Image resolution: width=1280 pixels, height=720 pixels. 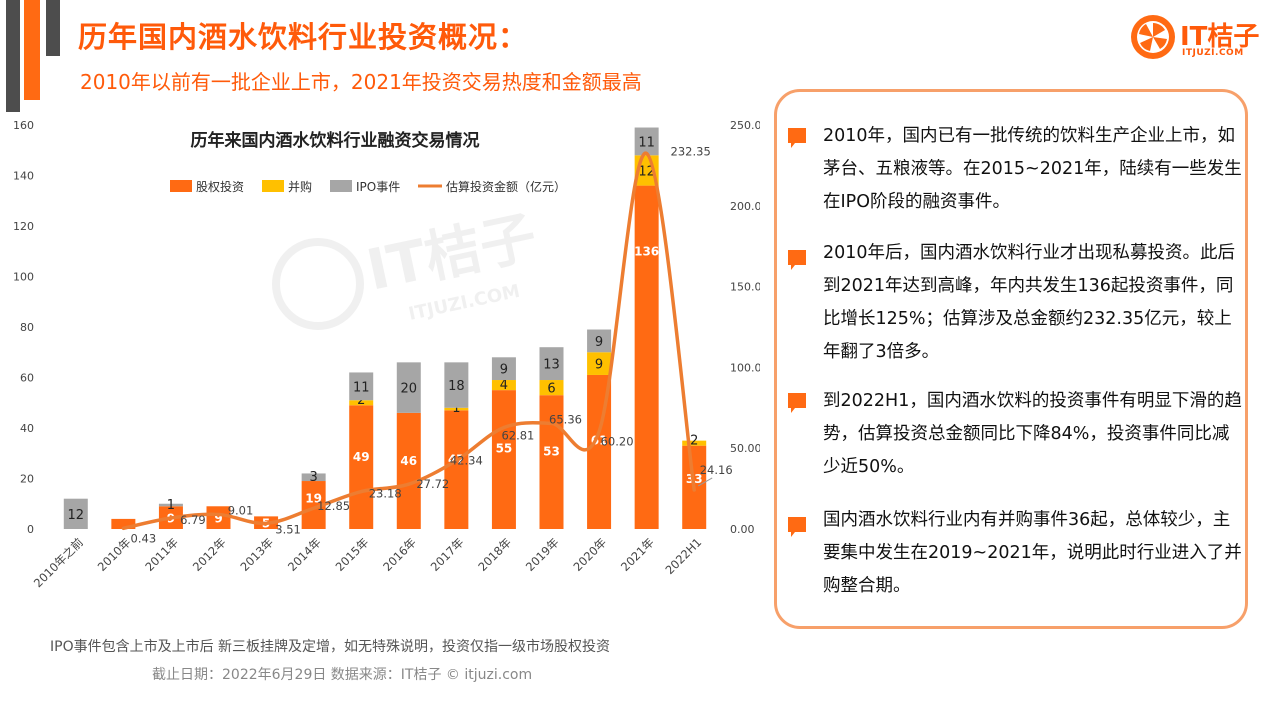 What do you see at coordinates (466, 461) in the screenshot?
I see `line-value-label: 42.34` at bounding box center [466, 461].